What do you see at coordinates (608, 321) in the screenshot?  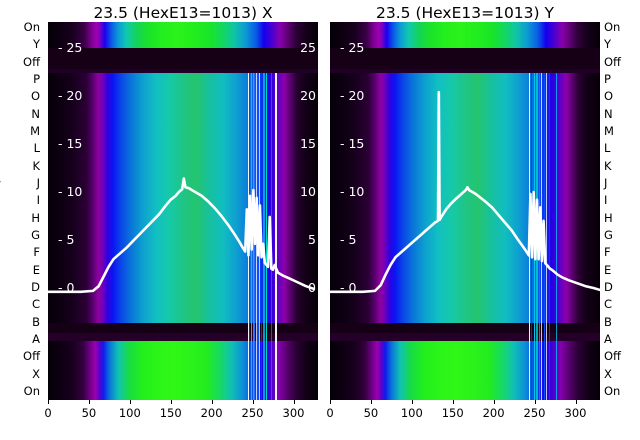 I see `y-category-label: B` at bounding box center [608, 321].